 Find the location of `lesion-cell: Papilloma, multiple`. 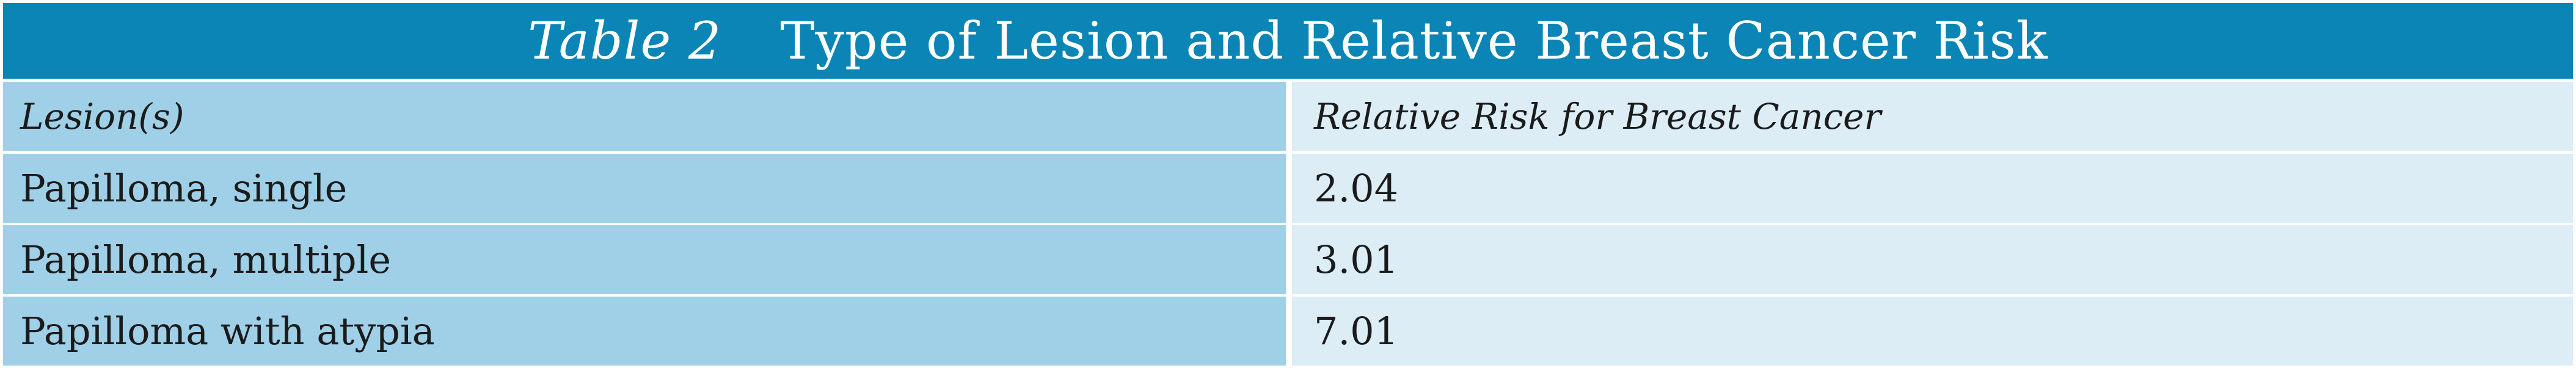

lesion-cell: Papilloma, multiple is located at coordinates (644, 259).